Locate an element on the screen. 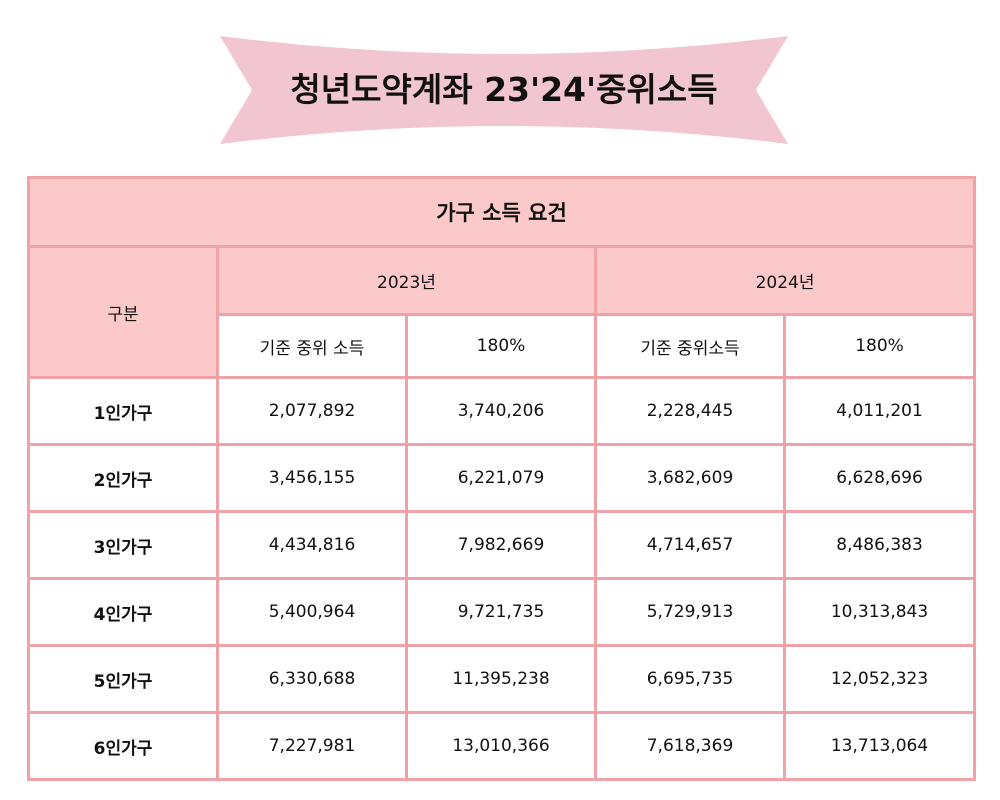 Image resolution: width=1000 pixels, height=800 pixels. cell-median-2023: 7,227,981 is located at coordinates (312, 746).